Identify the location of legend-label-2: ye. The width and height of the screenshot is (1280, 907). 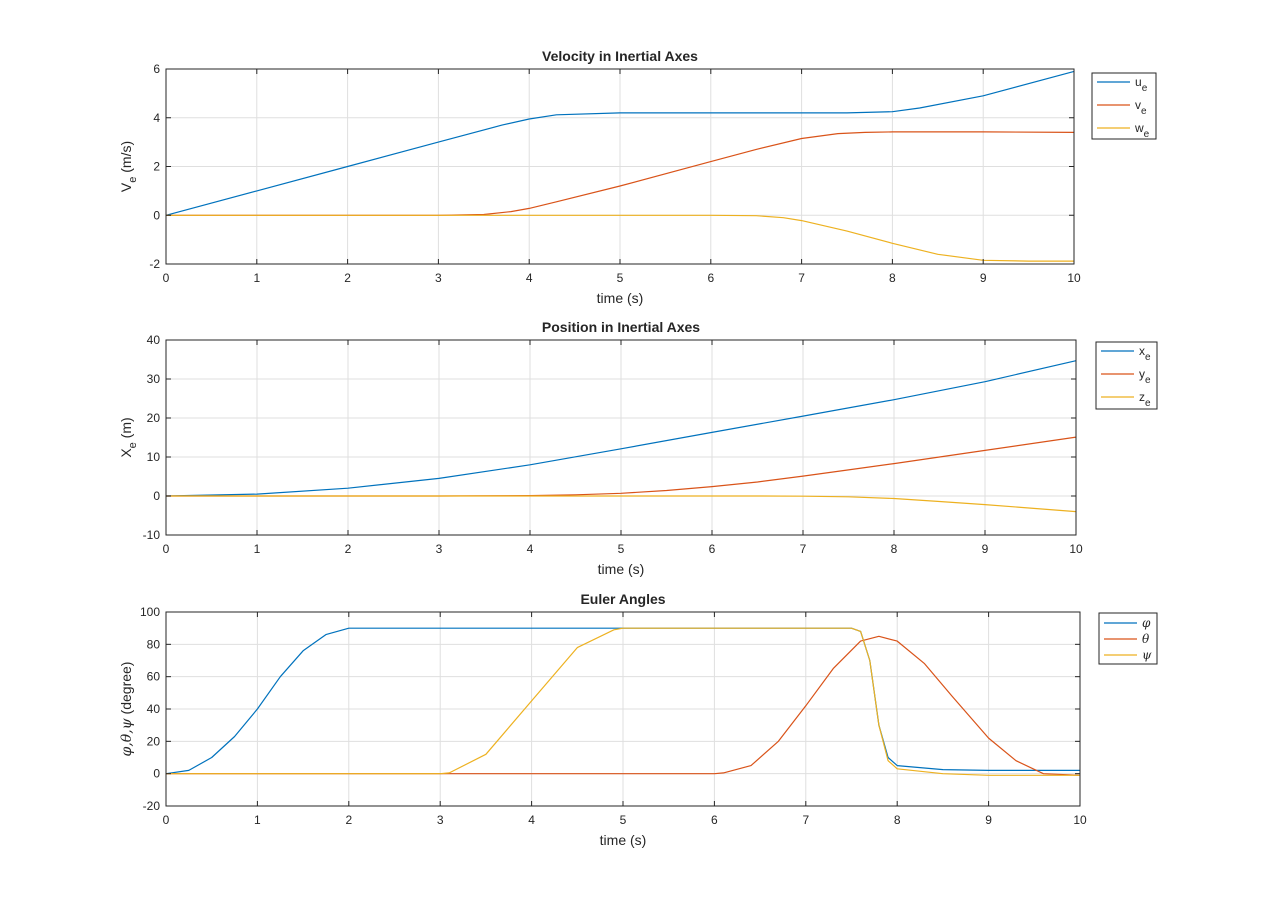
(1145, 376).